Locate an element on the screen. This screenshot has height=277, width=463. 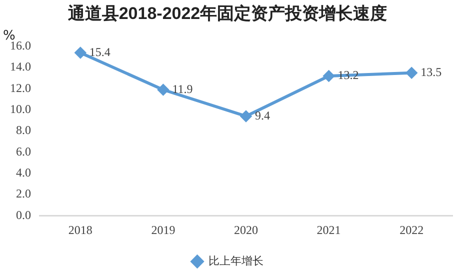
y-tick-label: 8.0 is located at coordinates (23, 130).